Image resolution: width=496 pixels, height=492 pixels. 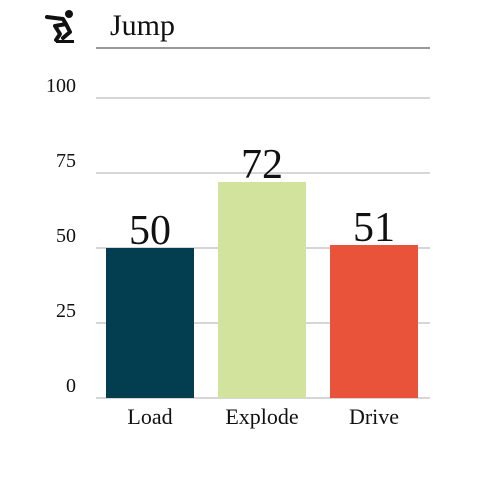 What do you see at coordinates (66, 161) in the screenshot?
I see `y-tick-label: 75` at bounding box center [66, 161].